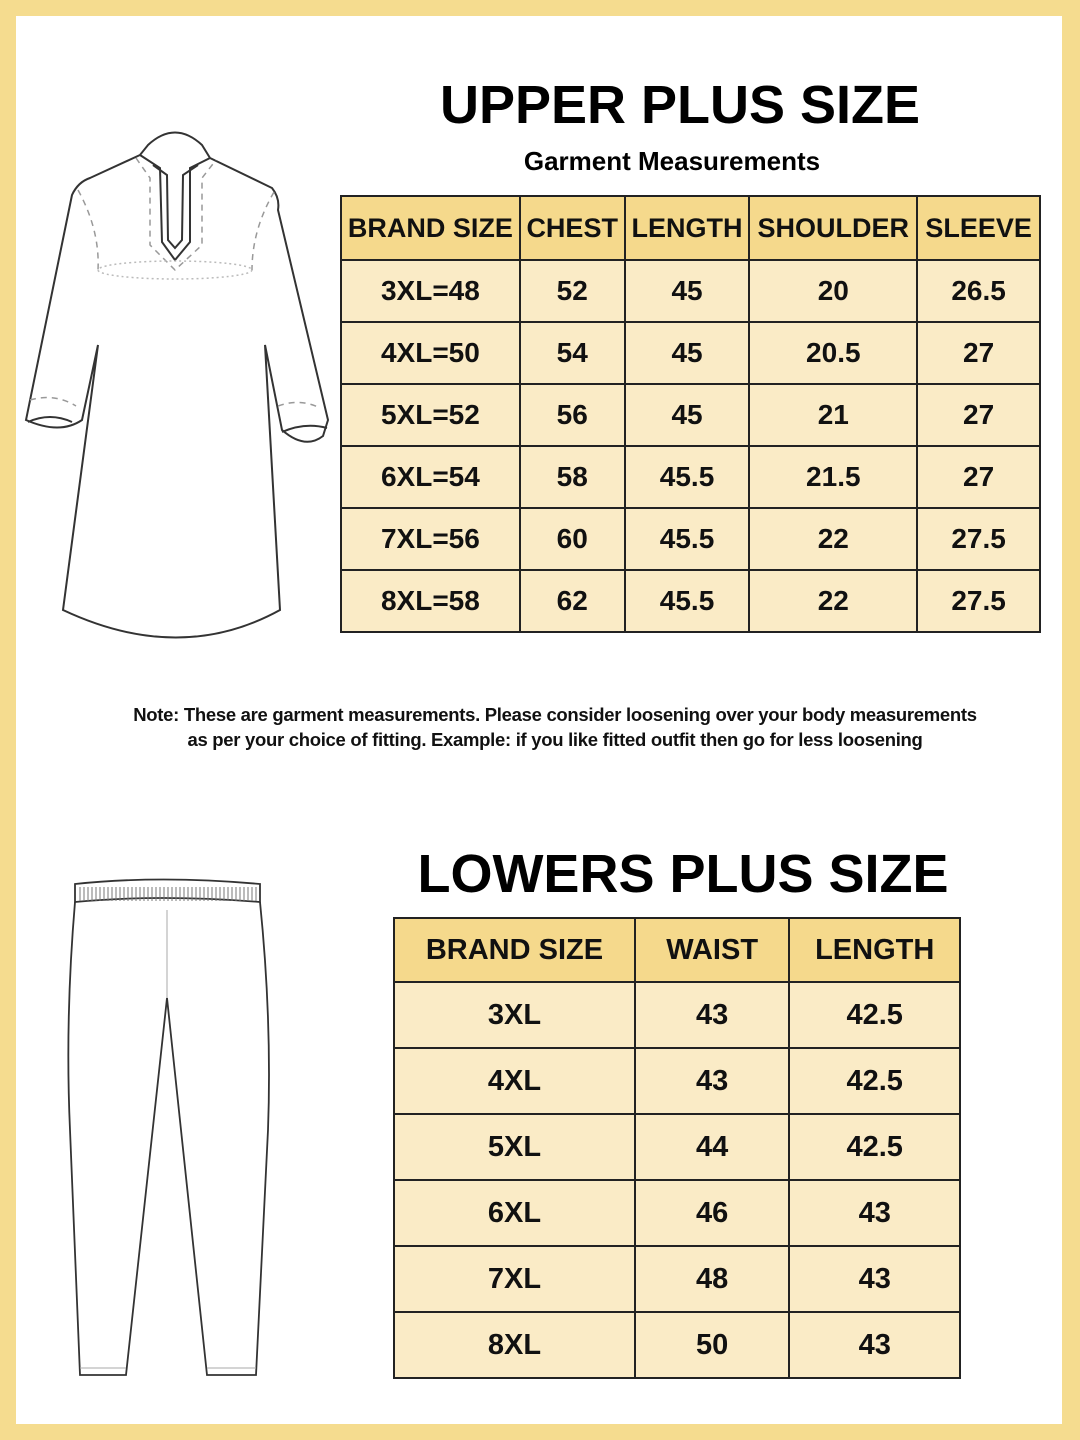  What do you see at coordinates (177, 385) in the screenshot?
I see `kurta-illustration` at bounding box center [177, 385].